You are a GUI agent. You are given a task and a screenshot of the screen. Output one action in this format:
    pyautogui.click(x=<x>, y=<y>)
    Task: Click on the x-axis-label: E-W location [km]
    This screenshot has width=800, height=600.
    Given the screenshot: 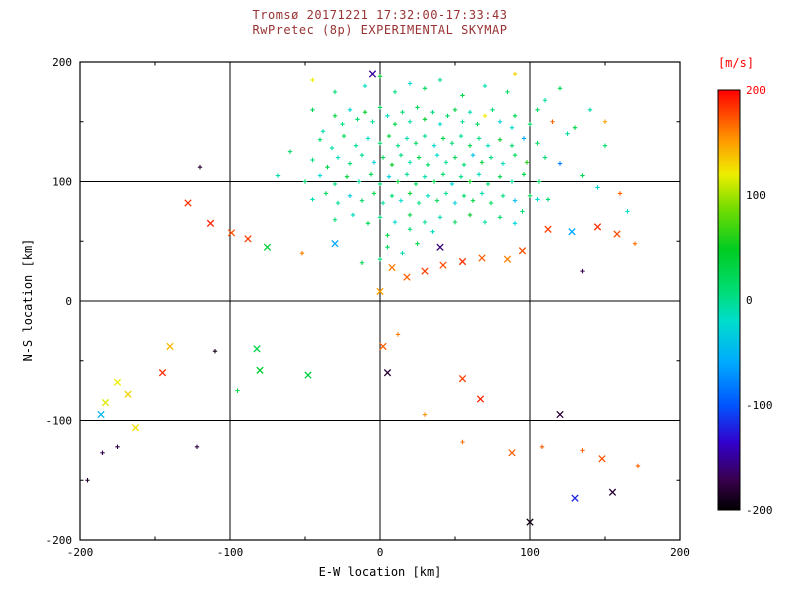 What is the action you would take?
    pyautogui.click(x=380, y=572)
    